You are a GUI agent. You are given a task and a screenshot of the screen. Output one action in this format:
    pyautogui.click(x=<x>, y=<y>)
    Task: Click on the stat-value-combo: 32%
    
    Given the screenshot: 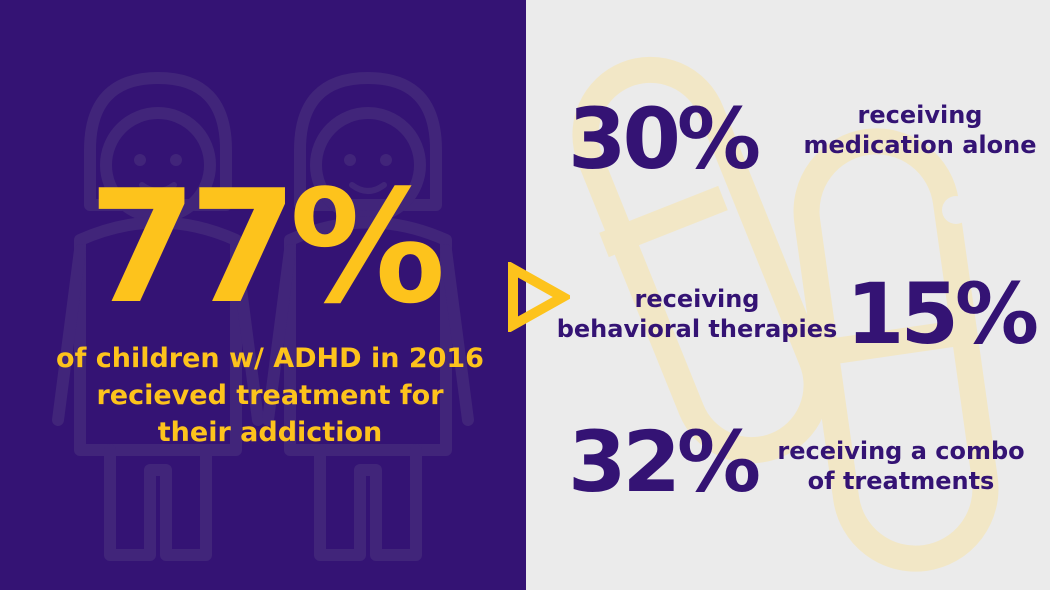 What is the action you would take?
    pyautogui.click(x=664, y=462)
    